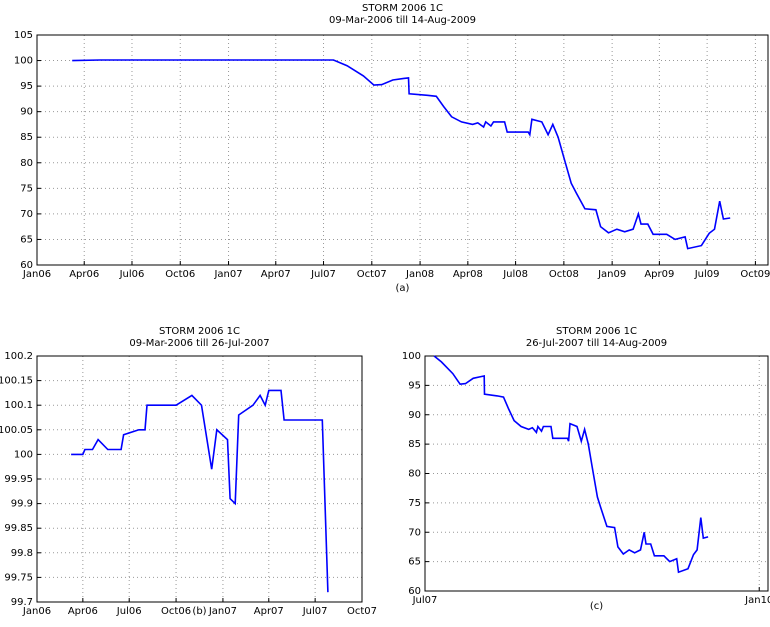 This screenshot has height=627, width=770. What do you see at coordinates (22, 504) in the screenshot?
I see `y-tick-label: 99.9` at bounding box center [22, 504].